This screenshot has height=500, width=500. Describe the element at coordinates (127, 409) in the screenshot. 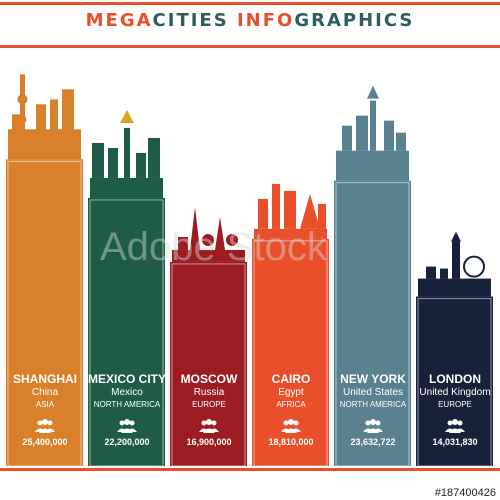

I see `bar-label-group: MEXICO CITY Mexico NORTH AMERICA 22,200,000` at that location.